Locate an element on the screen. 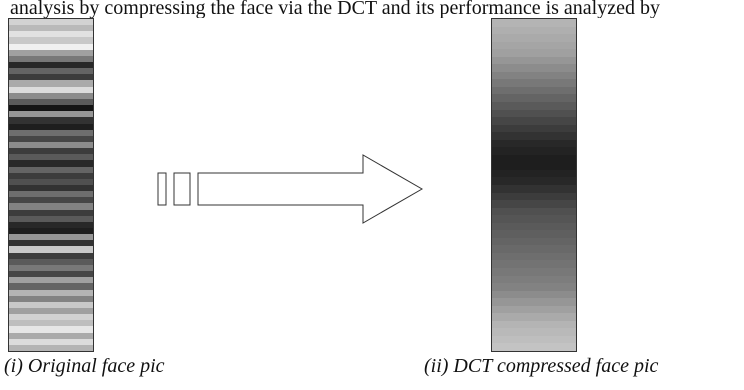 The image size is (744, 390). dct-compressed-face-strip is located at coordinates (534, 185).